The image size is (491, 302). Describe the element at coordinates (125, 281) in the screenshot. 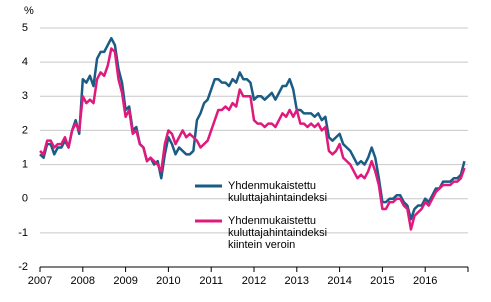

I see `x-tick-label: 2009` at that location.